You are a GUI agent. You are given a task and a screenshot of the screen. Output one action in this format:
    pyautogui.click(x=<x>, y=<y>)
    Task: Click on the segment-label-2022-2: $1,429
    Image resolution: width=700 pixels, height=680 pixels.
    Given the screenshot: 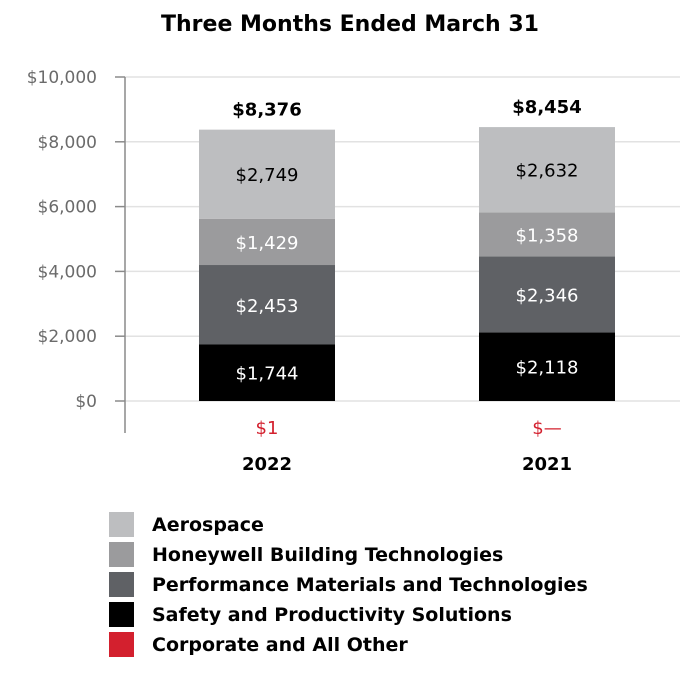 What is the action you would take?
    pyautogui.click(x=267, y=243)
    